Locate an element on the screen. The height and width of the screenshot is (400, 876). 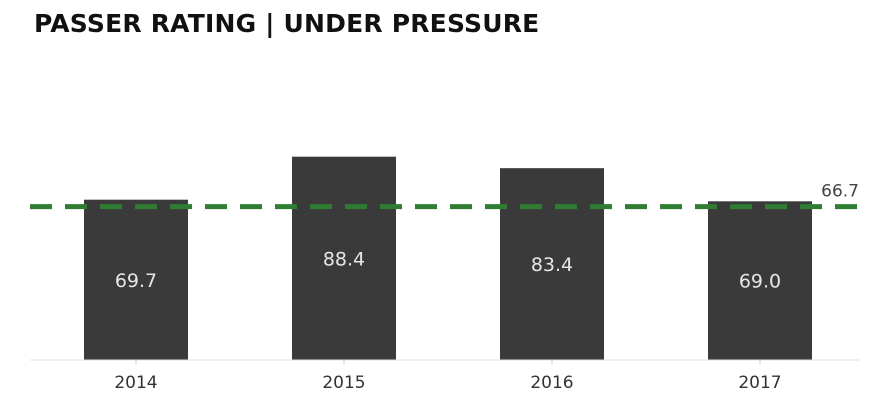
bar-2015 is located at coordinates (344, 258).